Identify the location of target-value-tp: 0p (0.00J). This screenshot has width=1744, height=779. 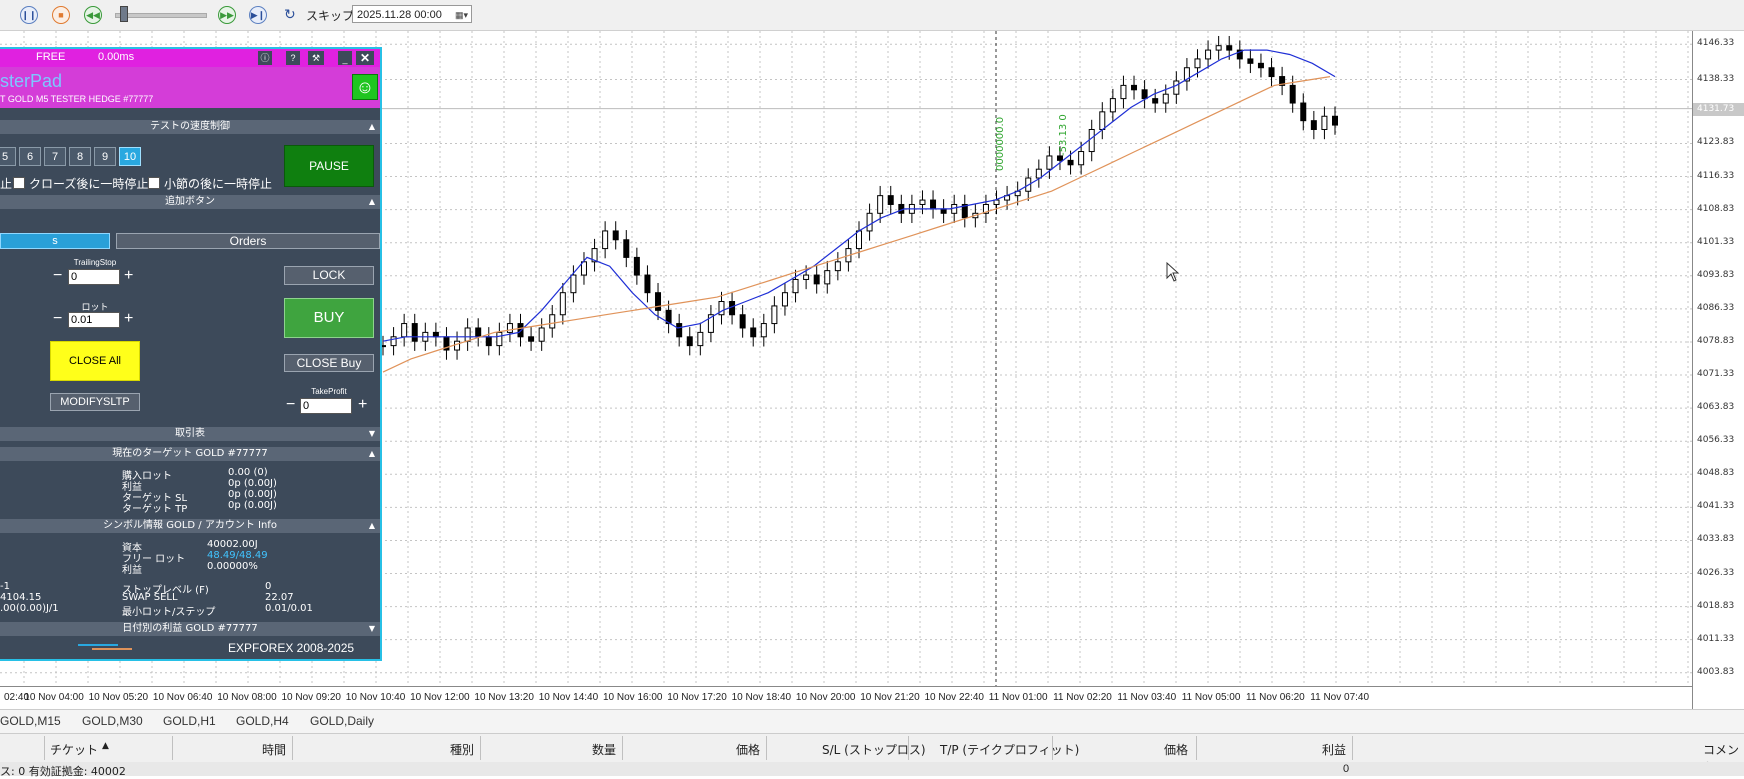
(252, 505).